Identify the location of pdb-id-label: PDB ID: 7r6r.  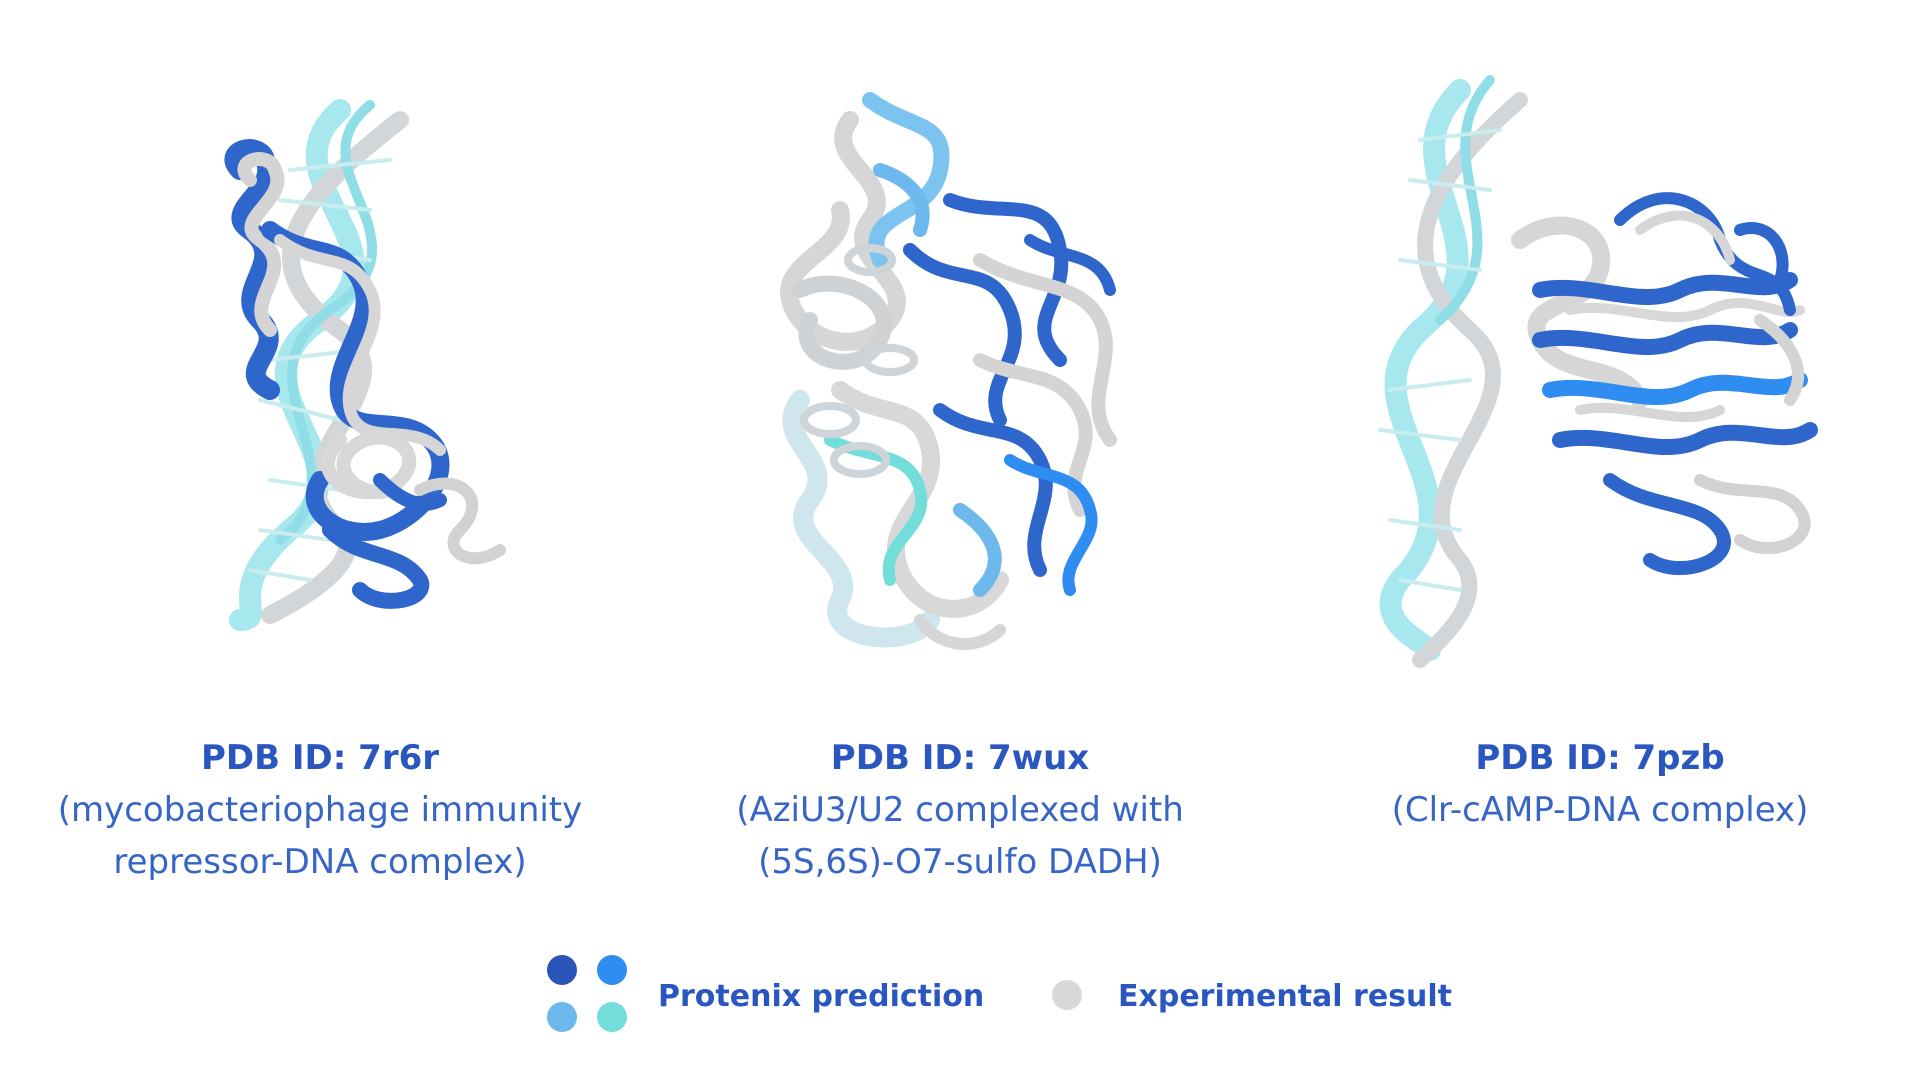
(320, 758).